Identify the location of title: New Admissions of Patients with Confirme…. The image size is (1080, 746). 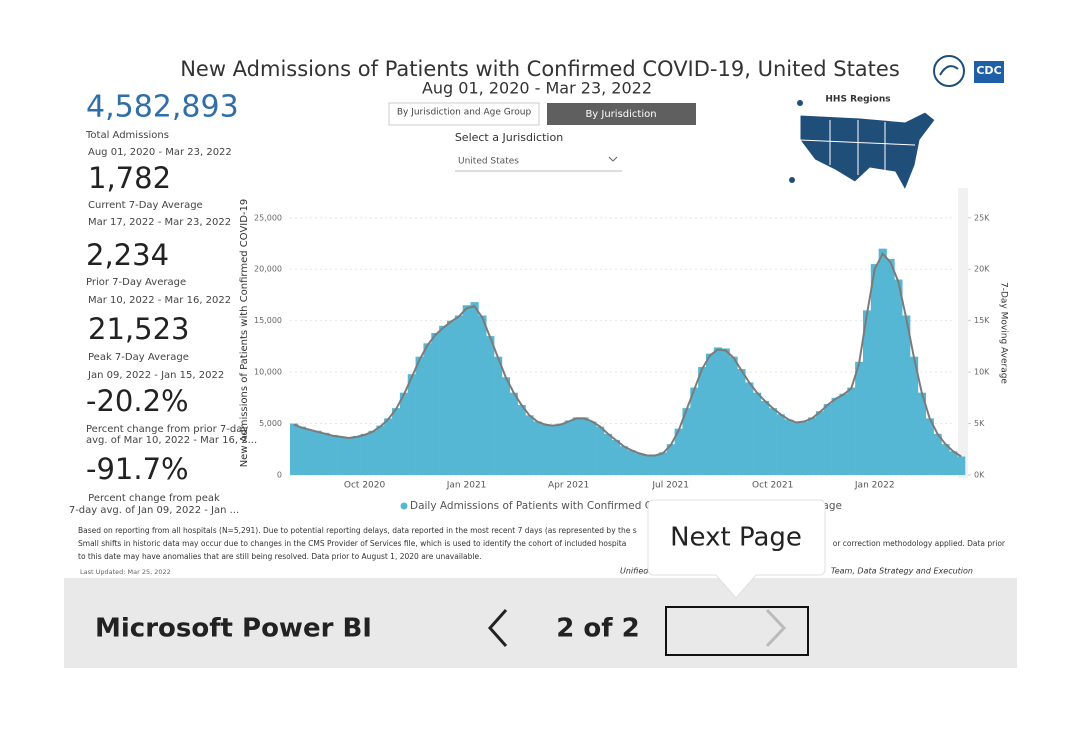
(540, 69).